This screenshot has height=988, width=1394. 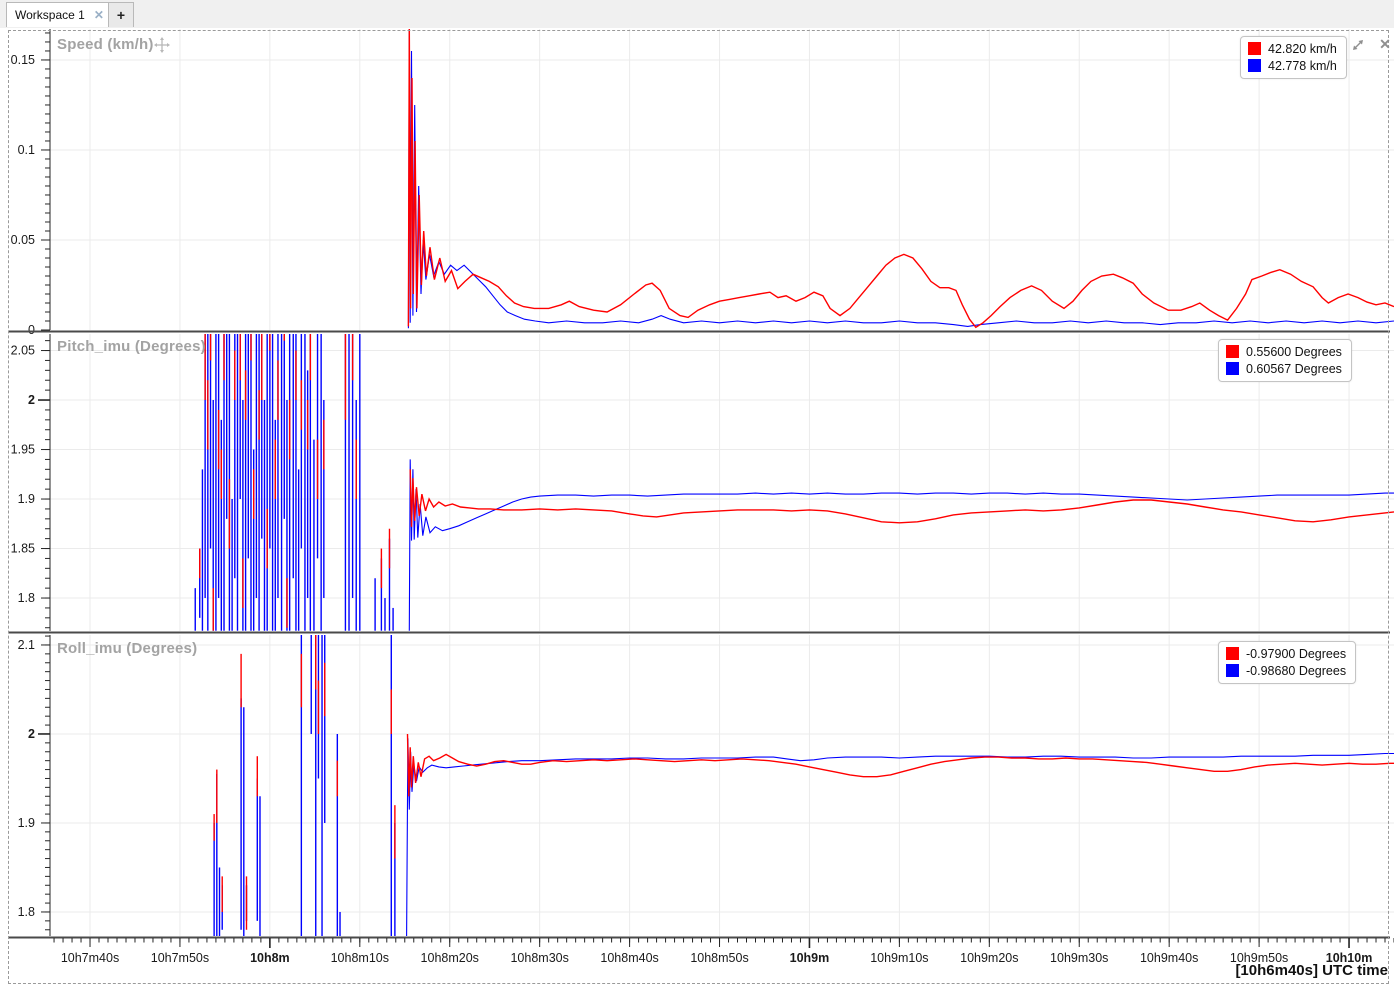 I want to click on svg-text: 10h8m30s, so click(x=539, y=958).